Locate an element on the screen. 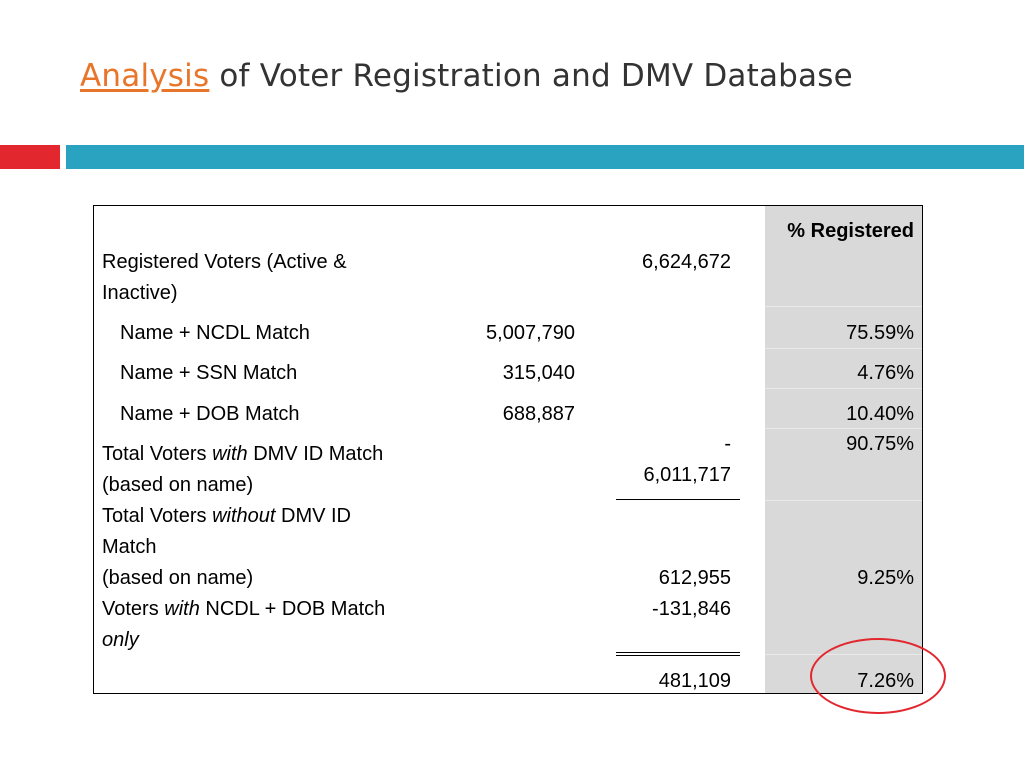  accent-bar-red is located at coordinates (30, 157).